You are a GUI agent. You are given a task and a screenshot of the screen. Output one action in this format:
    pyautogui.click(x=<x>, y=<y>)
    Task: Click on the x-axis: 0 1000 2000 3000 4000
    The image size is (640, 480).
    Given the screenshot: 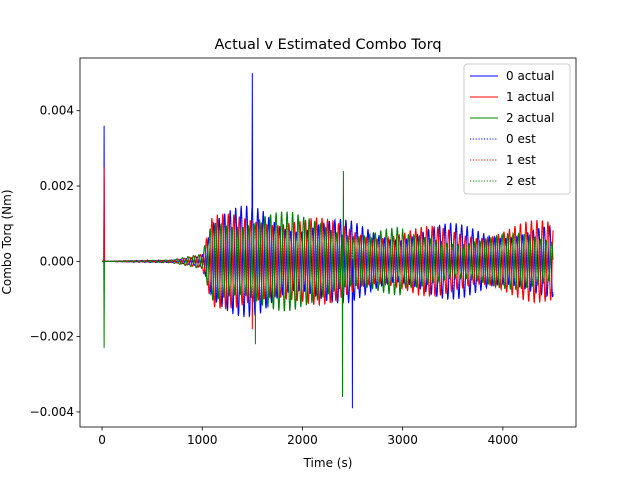 What is the action you would take?
    pyautogui.click(x=308, y=437)
    